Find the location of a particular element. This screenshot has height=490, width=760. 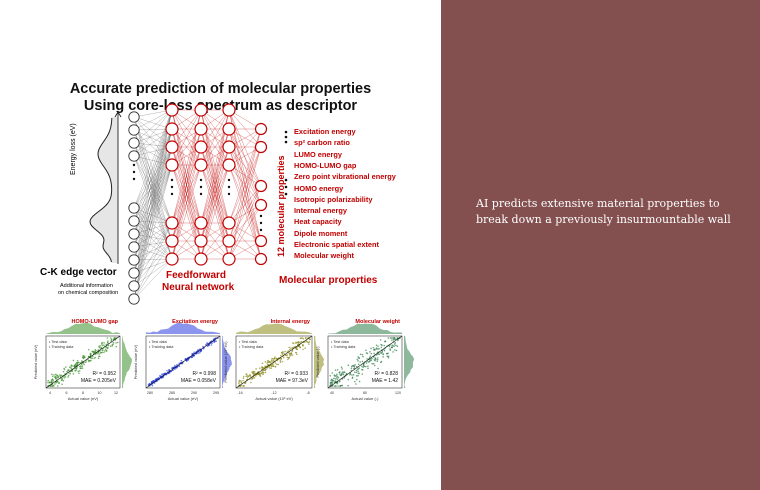

property-item: Electronic spatial extent is located at coordinates (336, 244).